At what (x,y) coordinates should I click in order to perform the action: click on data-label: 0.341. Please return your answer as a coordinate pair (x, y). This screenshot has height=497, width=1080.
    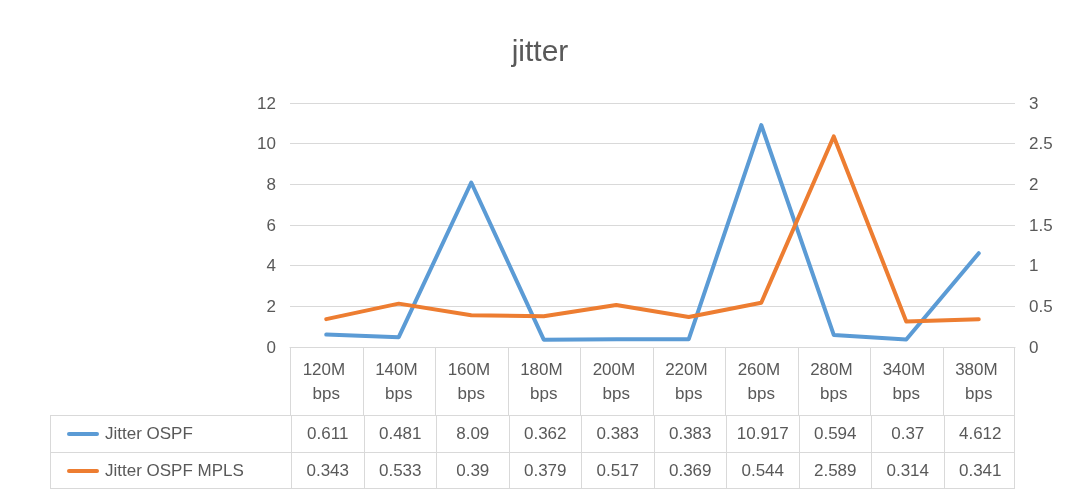
    Looking at the image, I should click on (979, 471).